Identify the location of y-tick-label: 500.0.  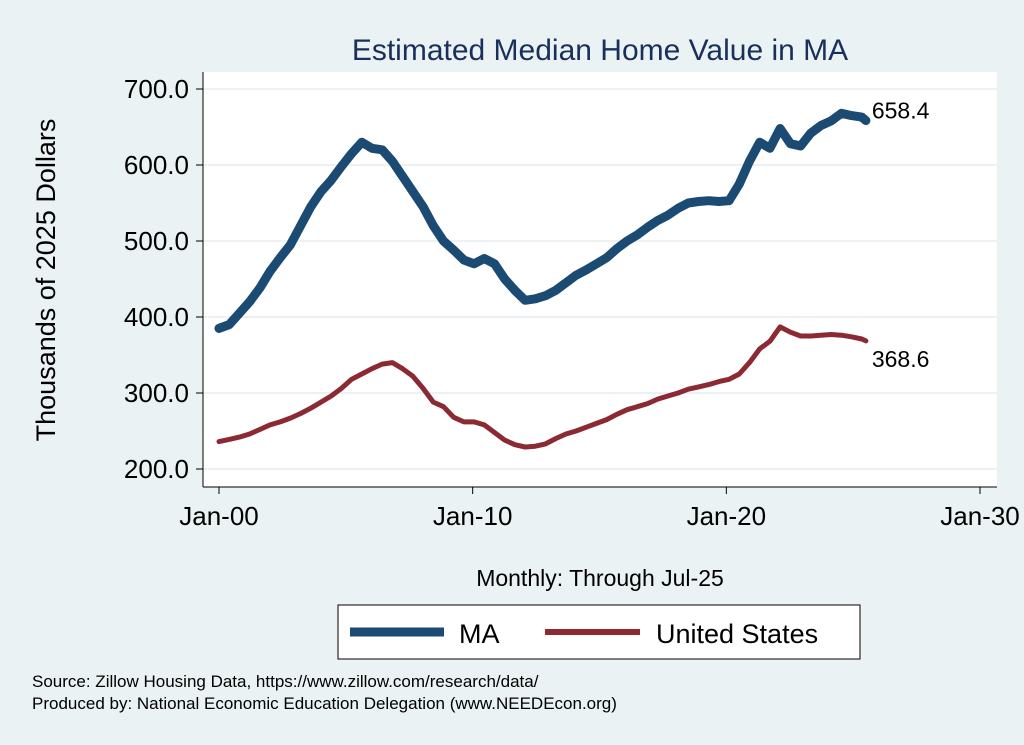
(156, 241).